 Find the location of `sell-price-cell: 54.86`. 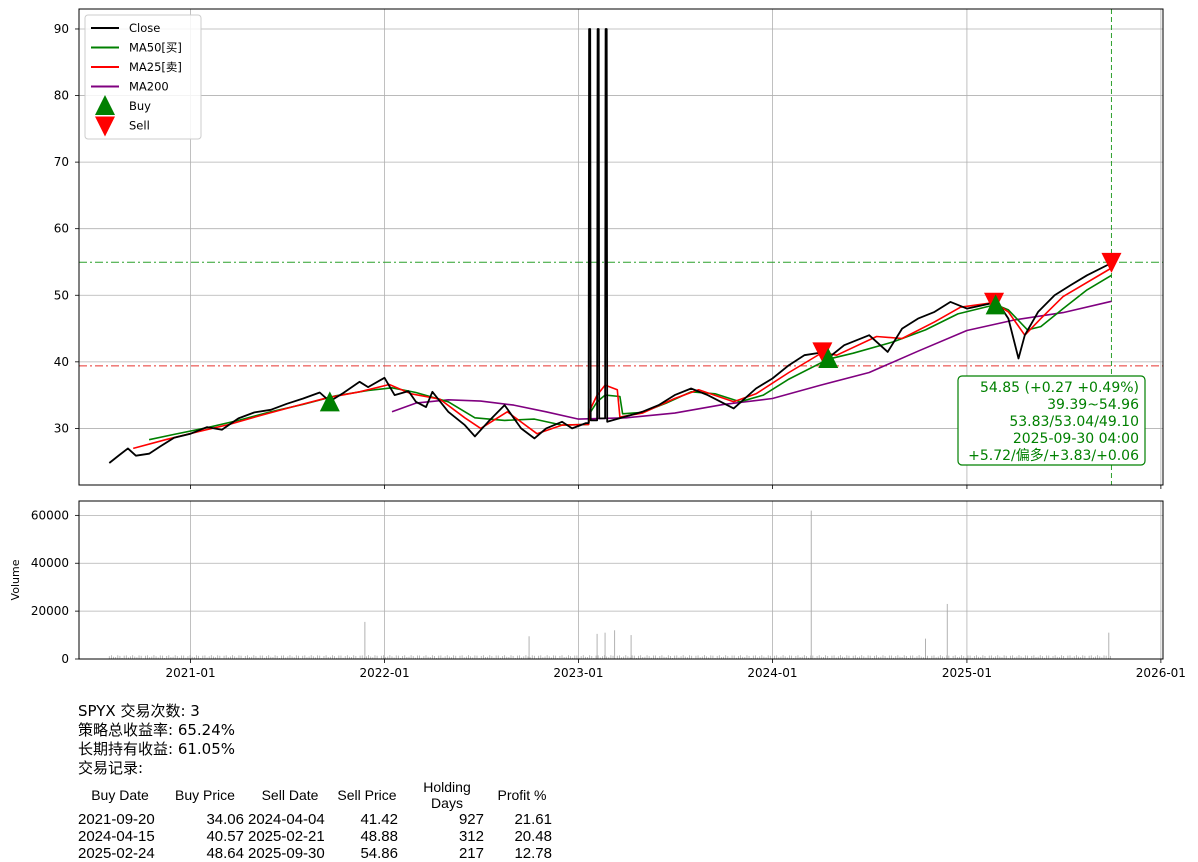

sell-price-cell: 54.86 is located at coordinates (379, 853).